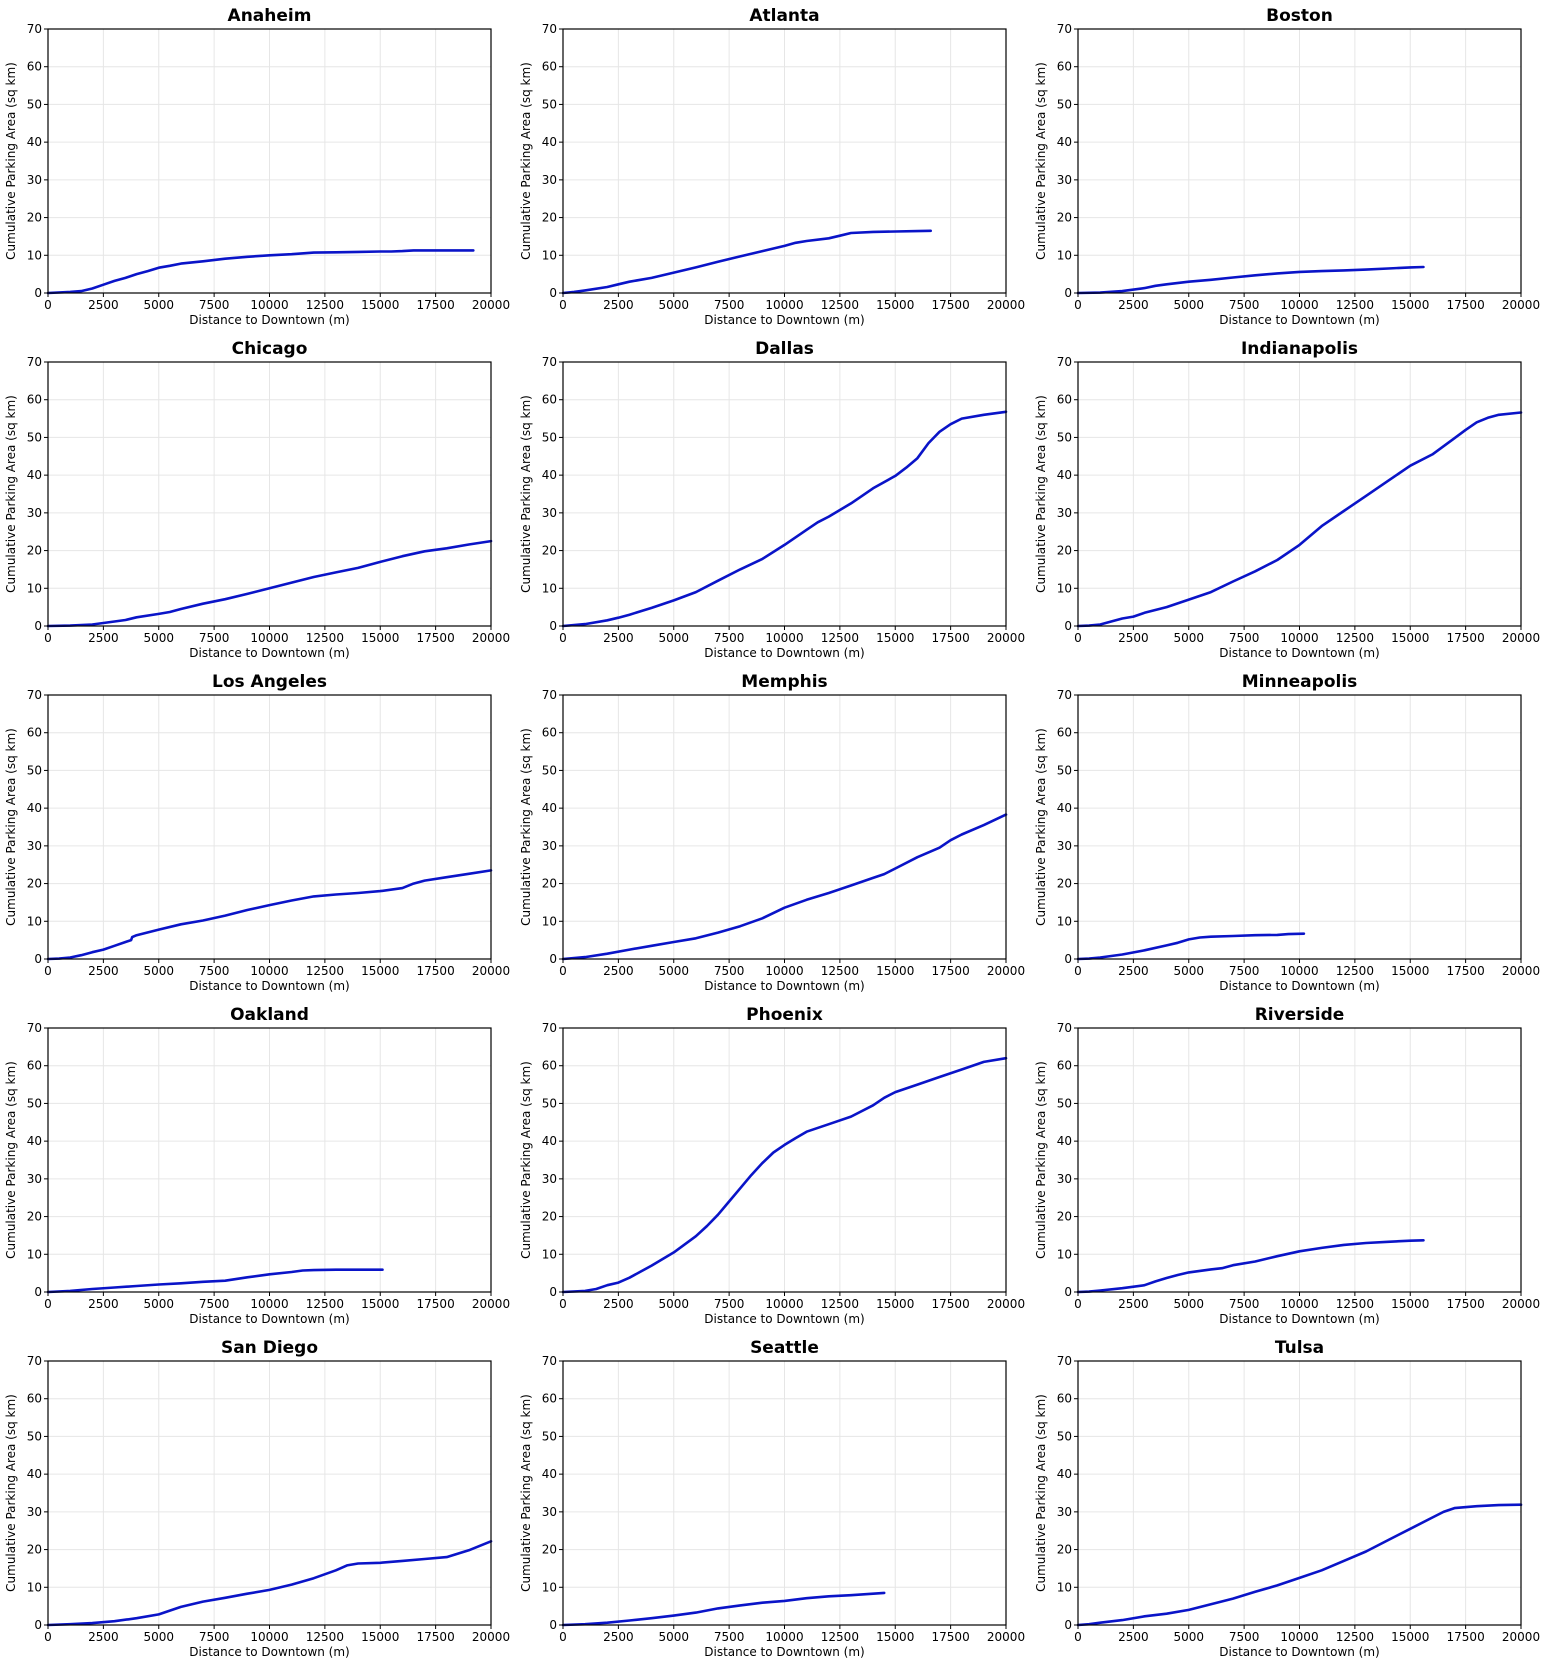 This screenshot has width=1548, height=1667. Describe the element at coordinates (784, 349) in the screenshot. I see `panel-title: Dallas` at that location.